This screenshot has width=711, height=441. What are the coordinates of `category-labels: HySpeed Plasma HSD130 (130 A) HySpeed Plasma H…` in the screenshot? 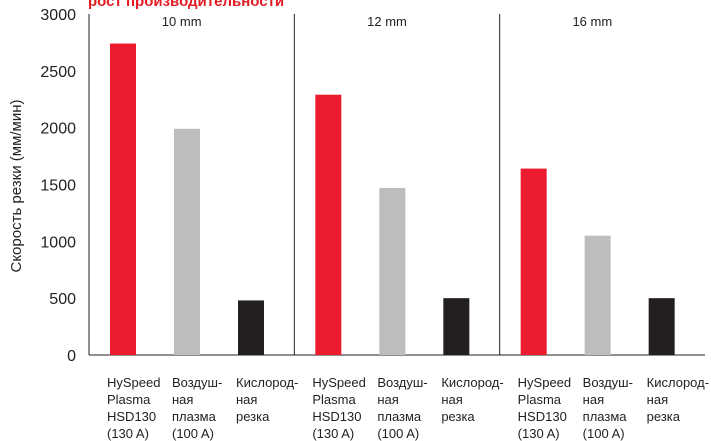 It's located at (408, 408).